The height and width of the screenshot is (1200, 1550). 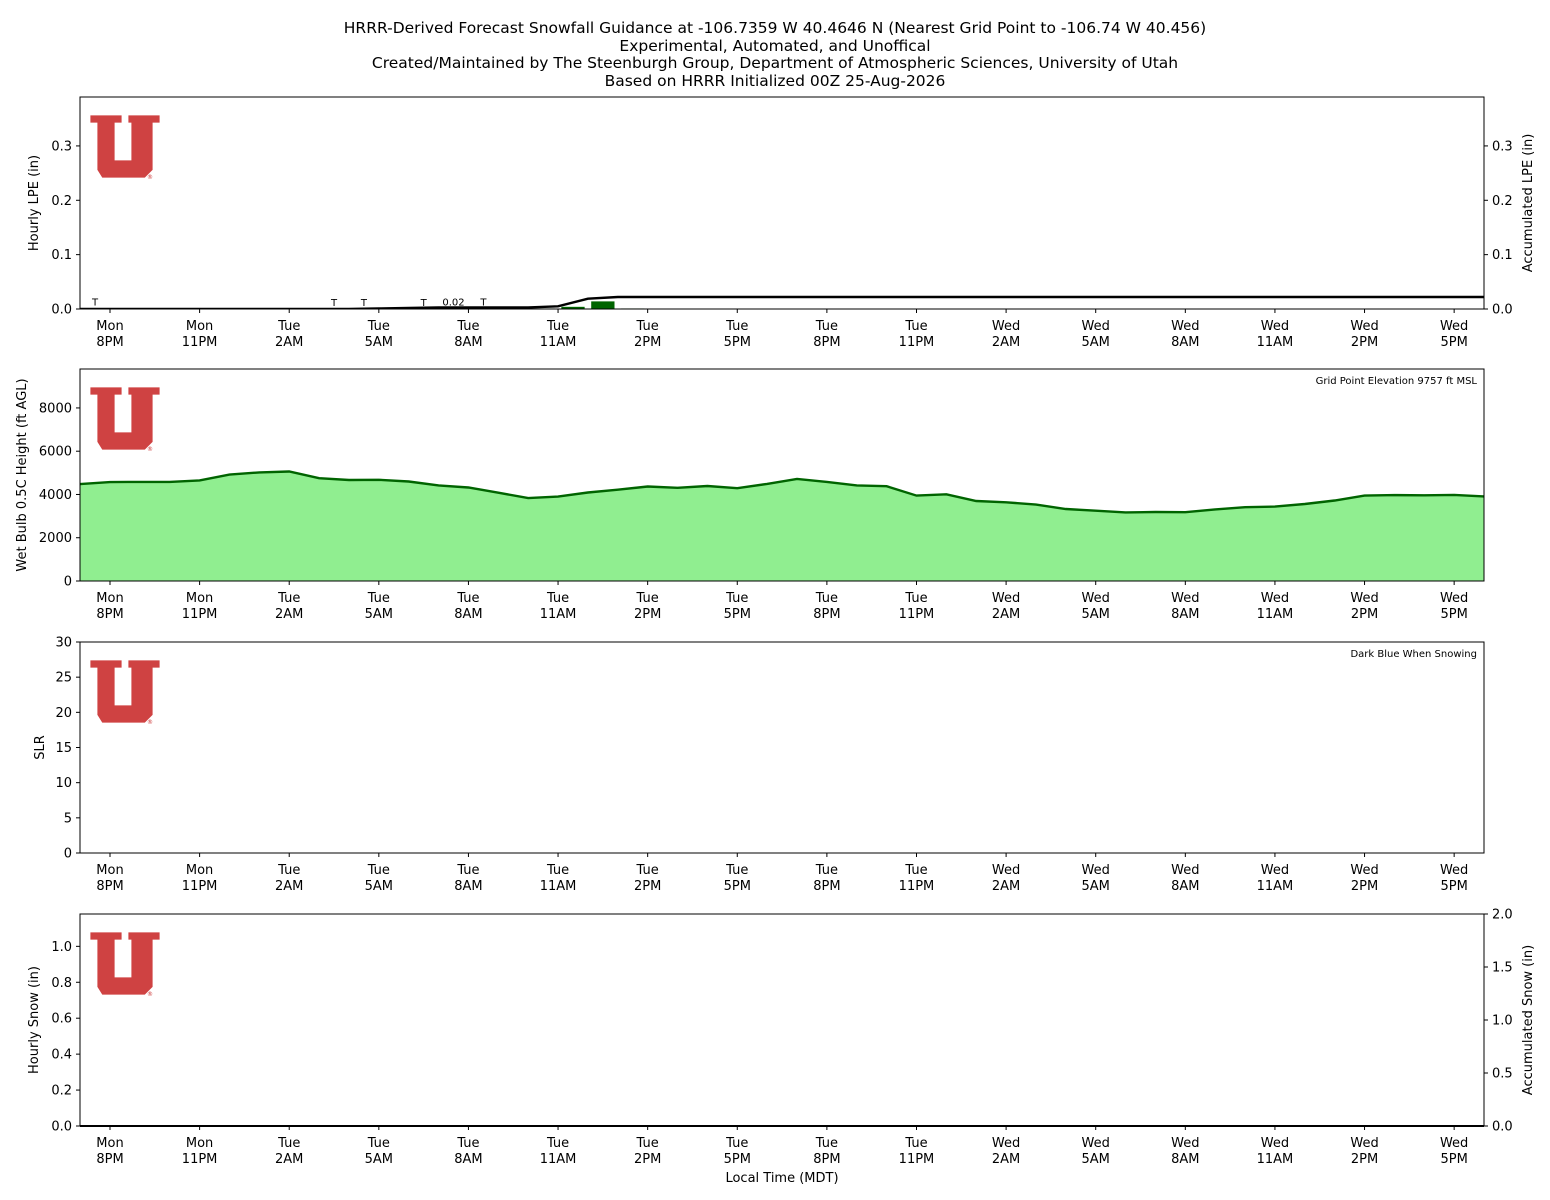 What do you see at coordinates (782, 526) in the screenshot?
I see `wetbulb-area` at bounding box center [782, 526].